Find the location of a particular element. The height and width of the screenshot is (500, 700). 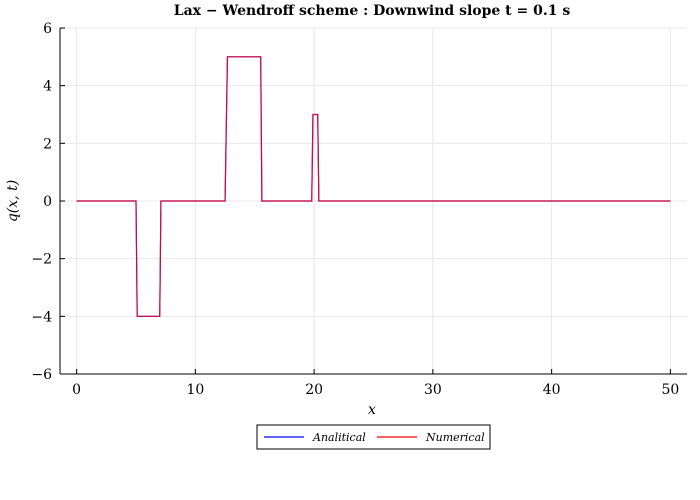

x-tick-label: 30 is located at coordinates (433, 390).